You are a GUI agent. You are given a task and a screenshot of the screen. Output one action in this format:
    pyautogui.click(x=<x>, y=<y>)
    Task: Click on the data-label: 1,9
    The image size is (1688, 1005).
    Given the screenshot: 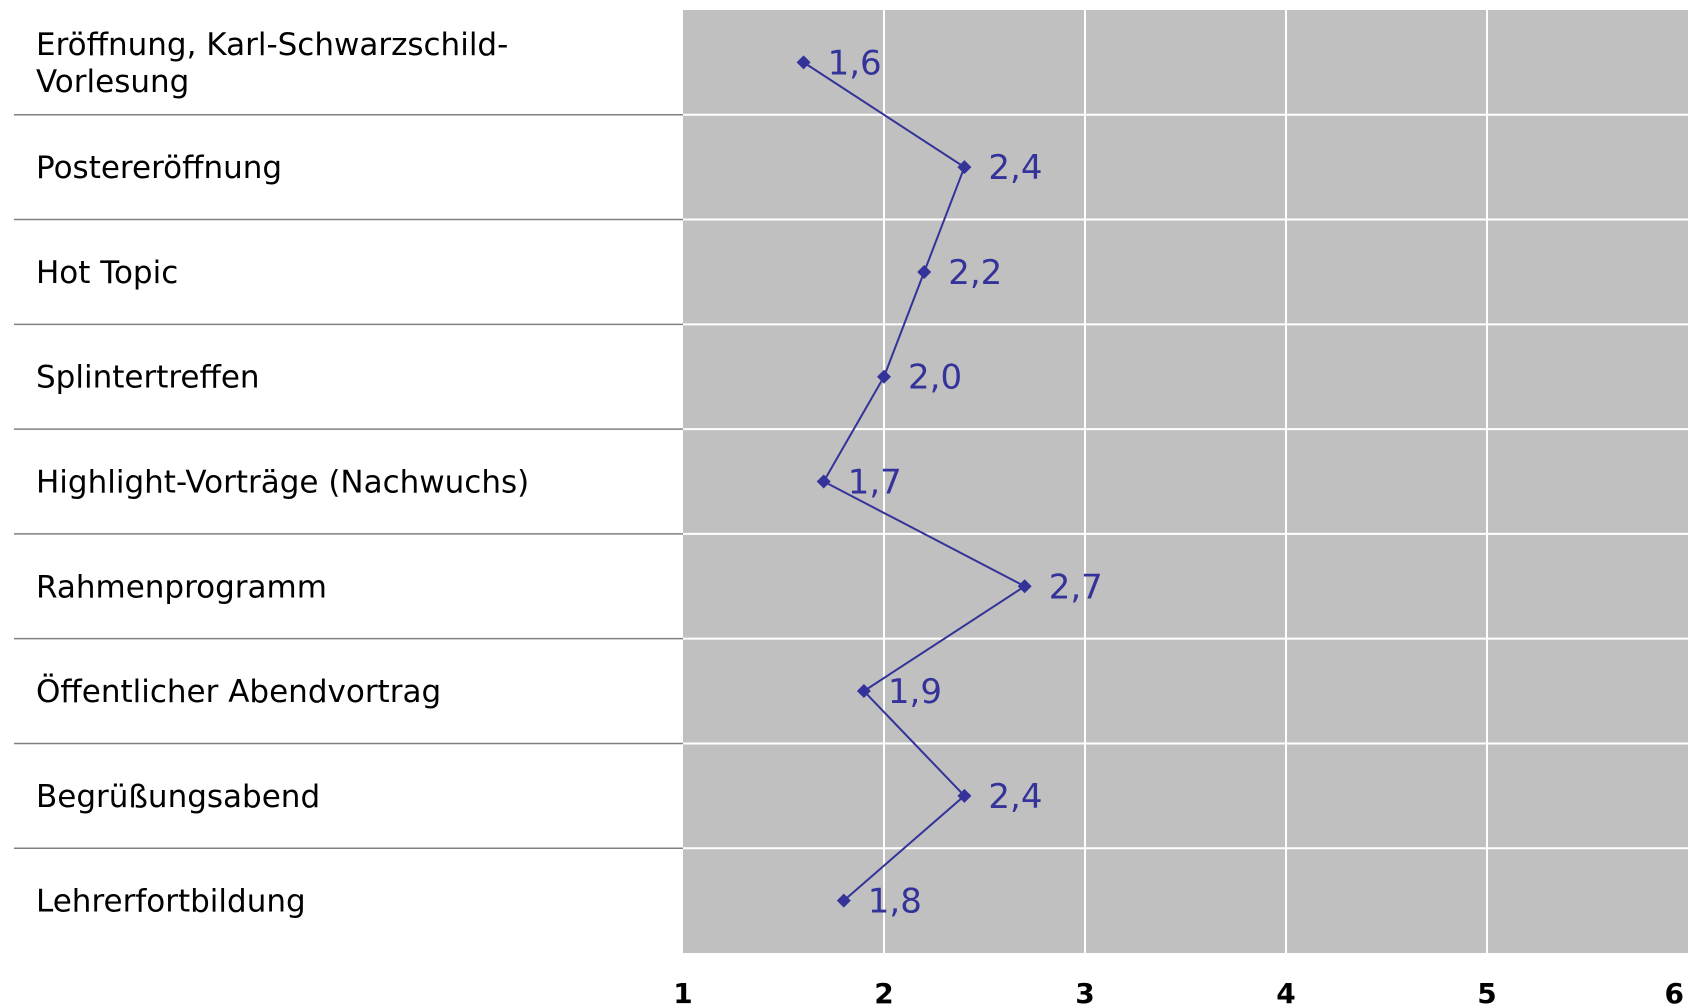 What is the action you would take?
    pyautogui.click(x=915, y=692)
    